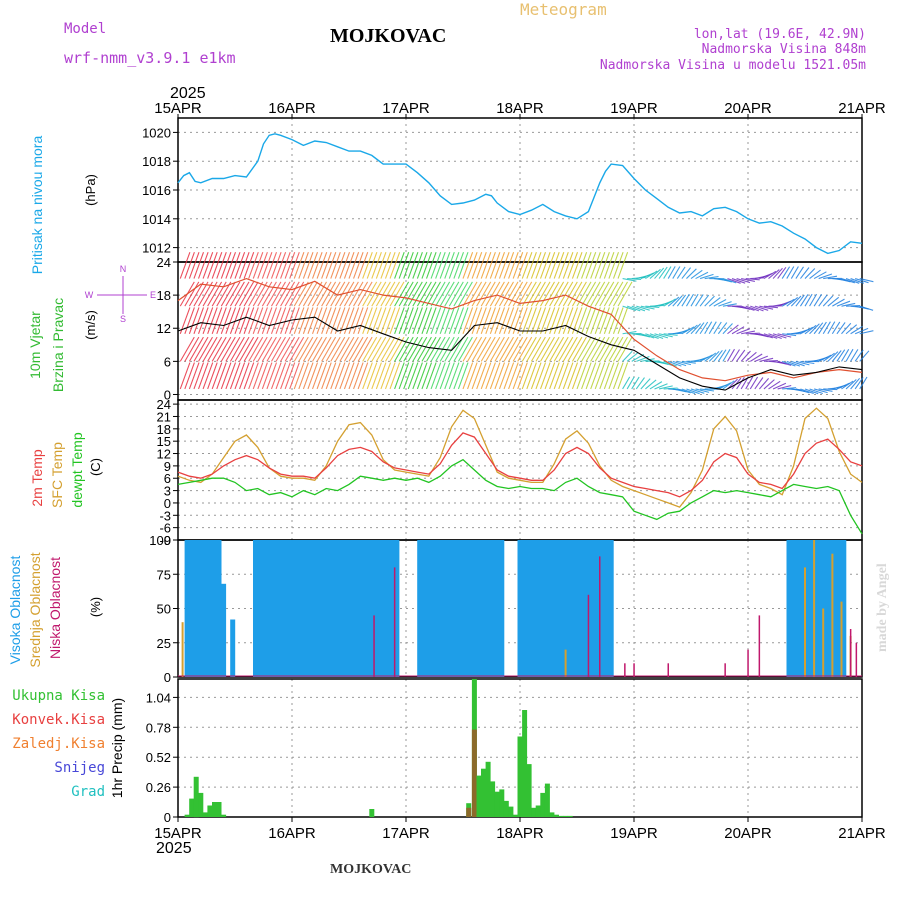 This screenshot has width=900, height=900. I want to click on wind-ylabel-1: 10m Vjetar, so click(35, 345).